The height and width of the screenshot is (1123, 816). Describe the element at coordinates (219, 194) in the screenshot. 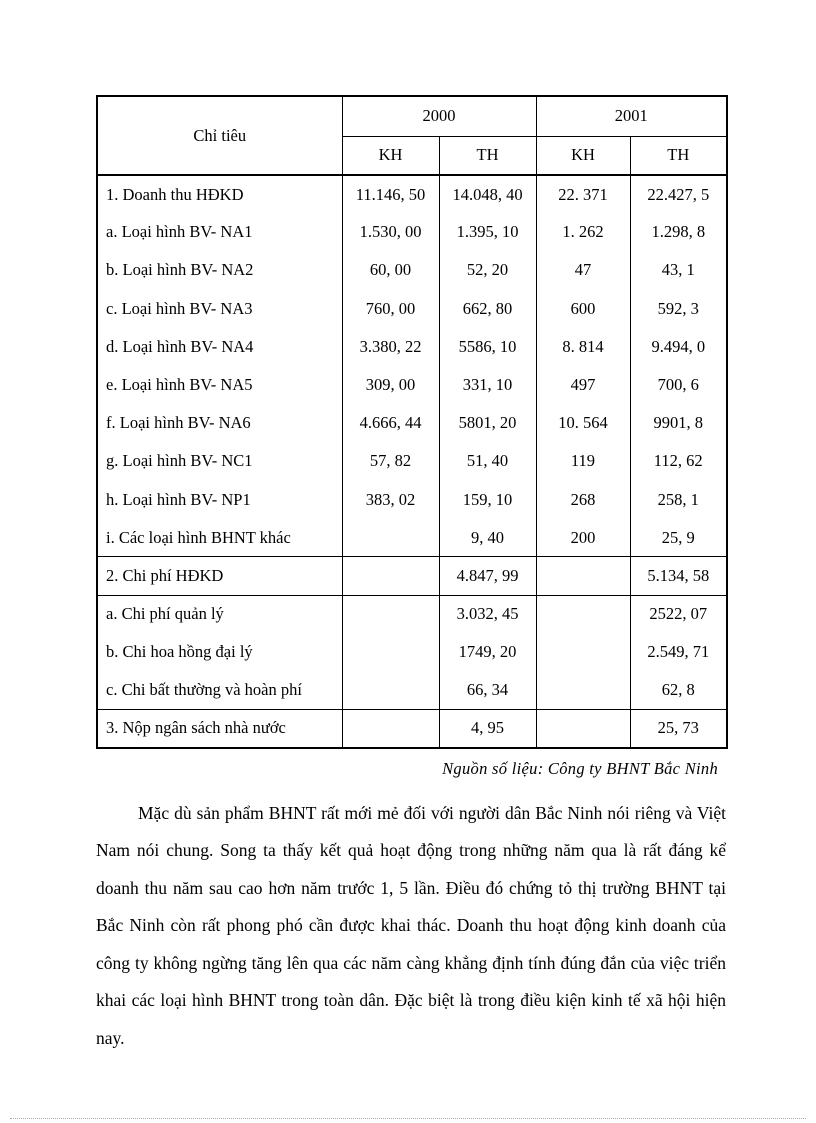

I see `row-label: 1. Doanh thu HĐKD` at that location.